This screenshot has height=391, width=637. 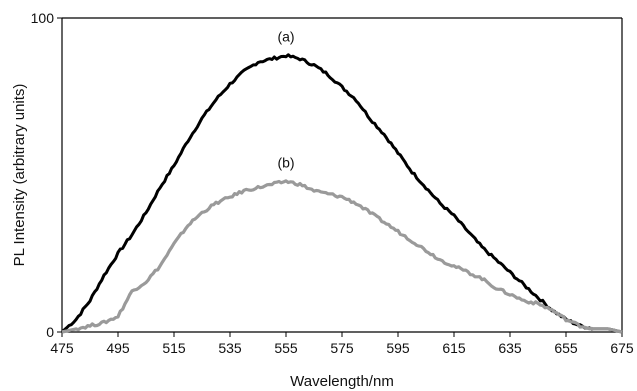 What do you see at coordinates (286, 348) in the screenshot?
I see `x-tick-label: 555` at bounding box center [286, 348].